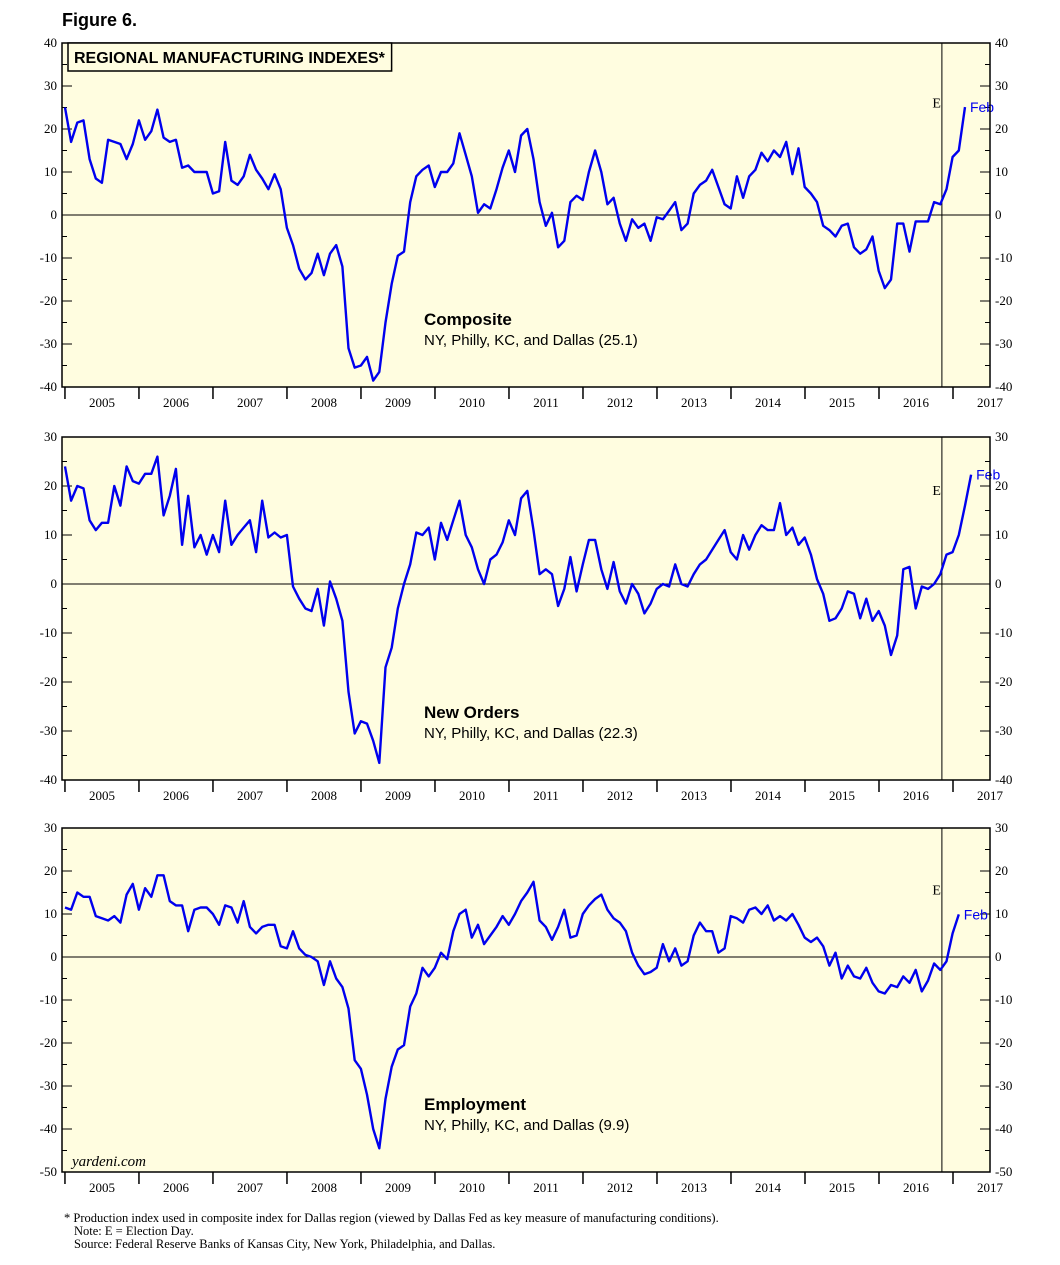  I want to click on panel2-ytick-label-left: 10, so click(50, 534).